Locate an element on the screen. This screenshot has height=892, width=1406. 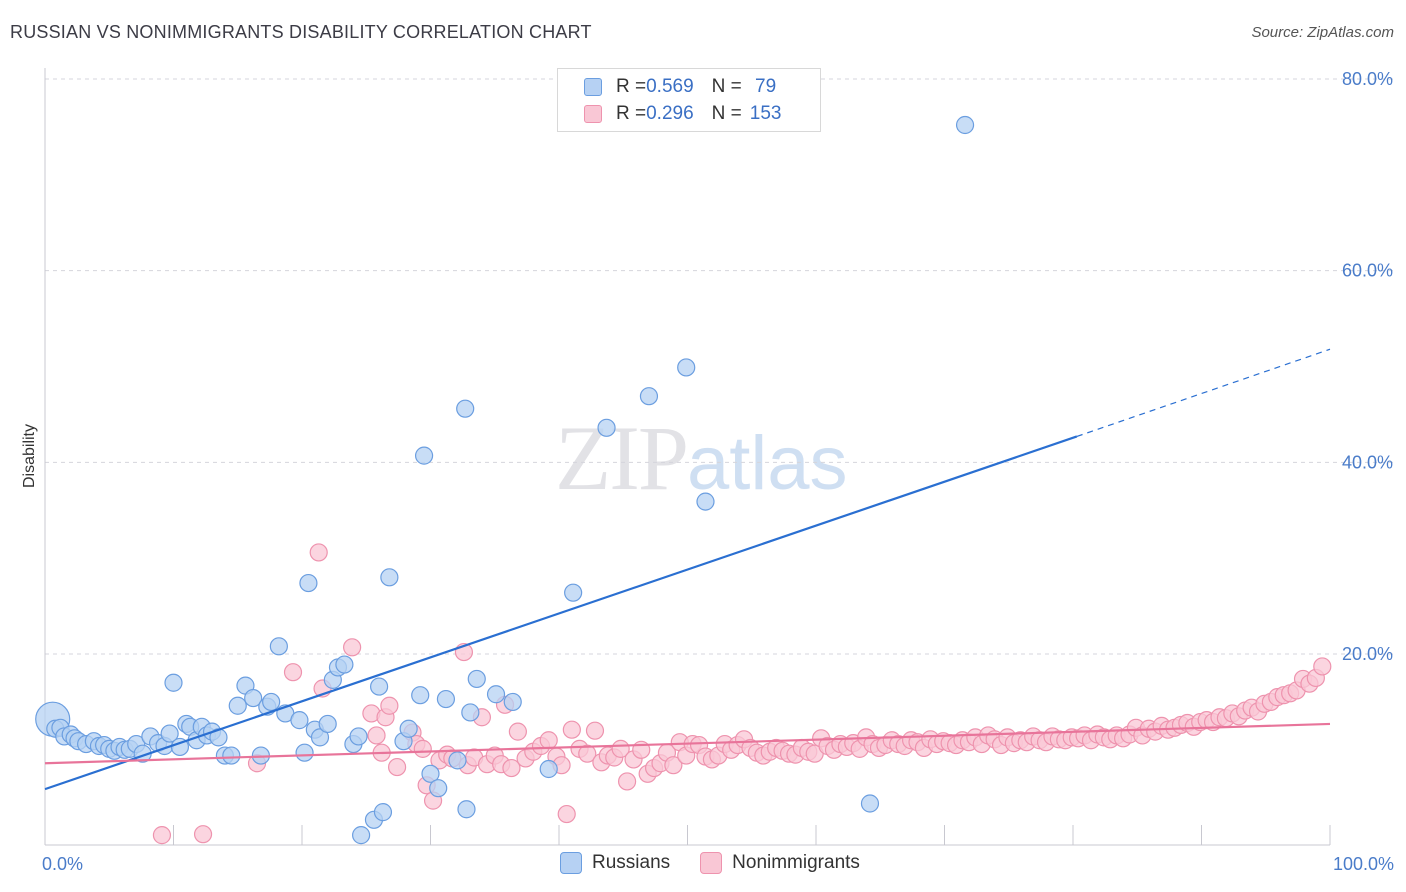
watermark: ZIPatlas is located at coordinates (701, 458).